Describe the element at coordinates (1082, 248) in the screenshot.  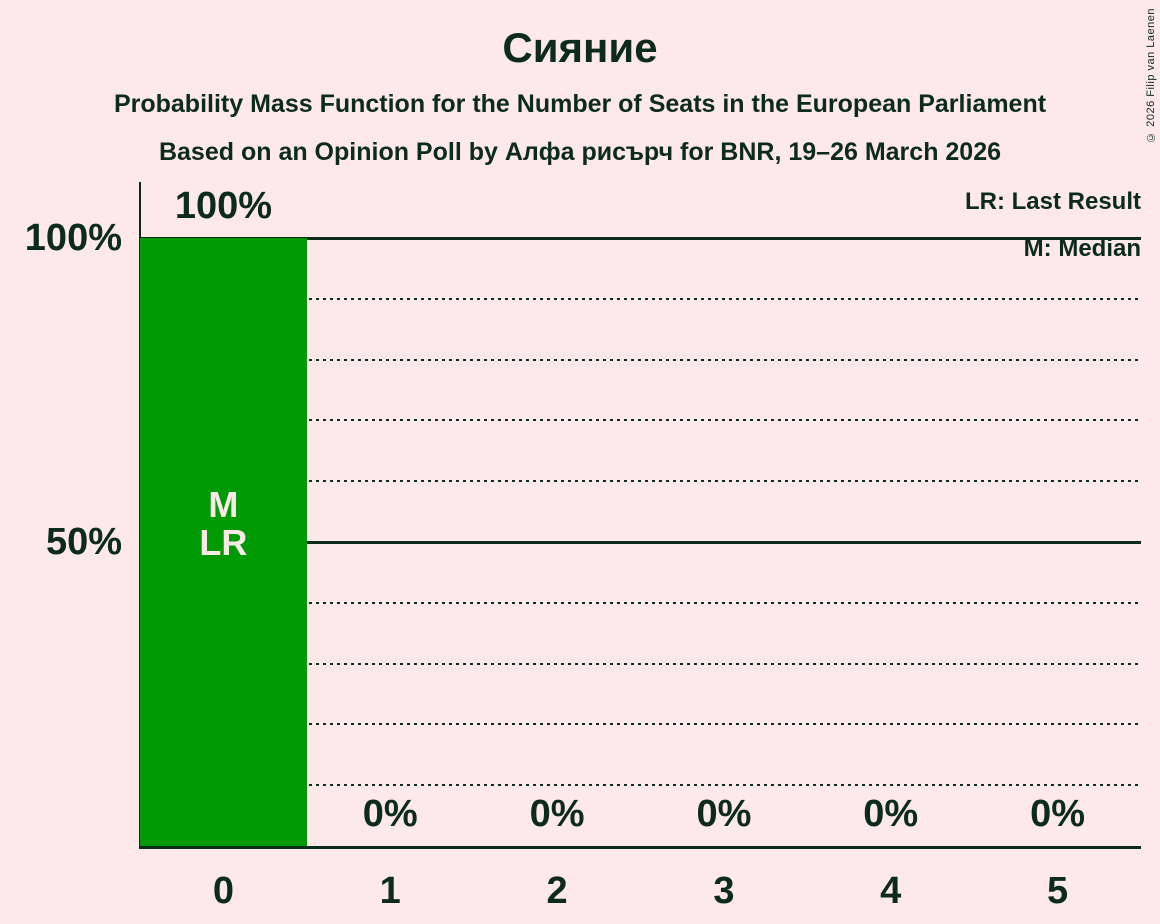
I see `legend-median: M: Median` at that location.